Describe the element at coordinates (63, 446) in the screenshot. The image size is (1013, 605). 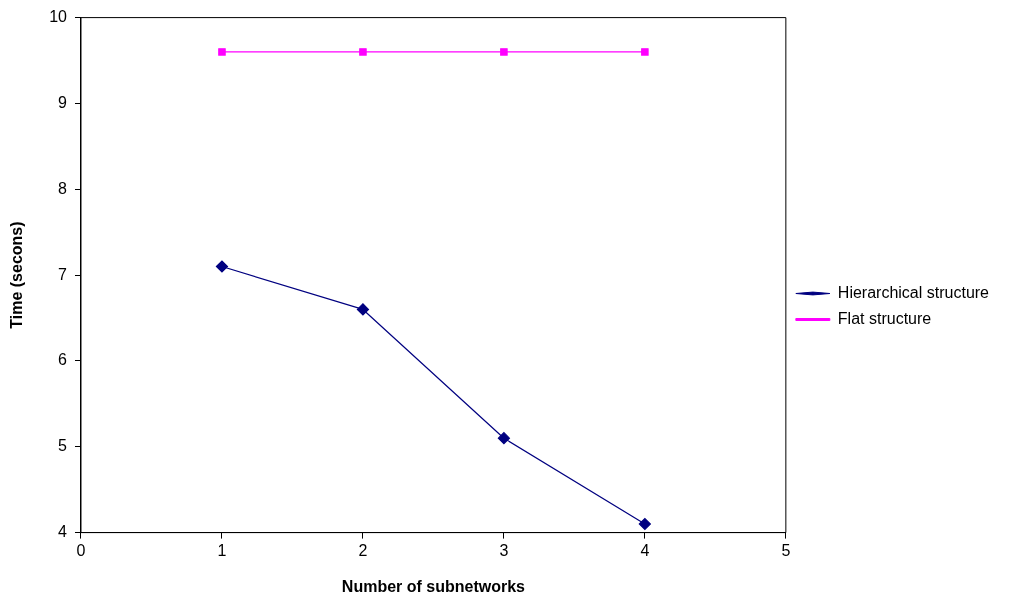
I see `y-tick-label: 5` at that location.